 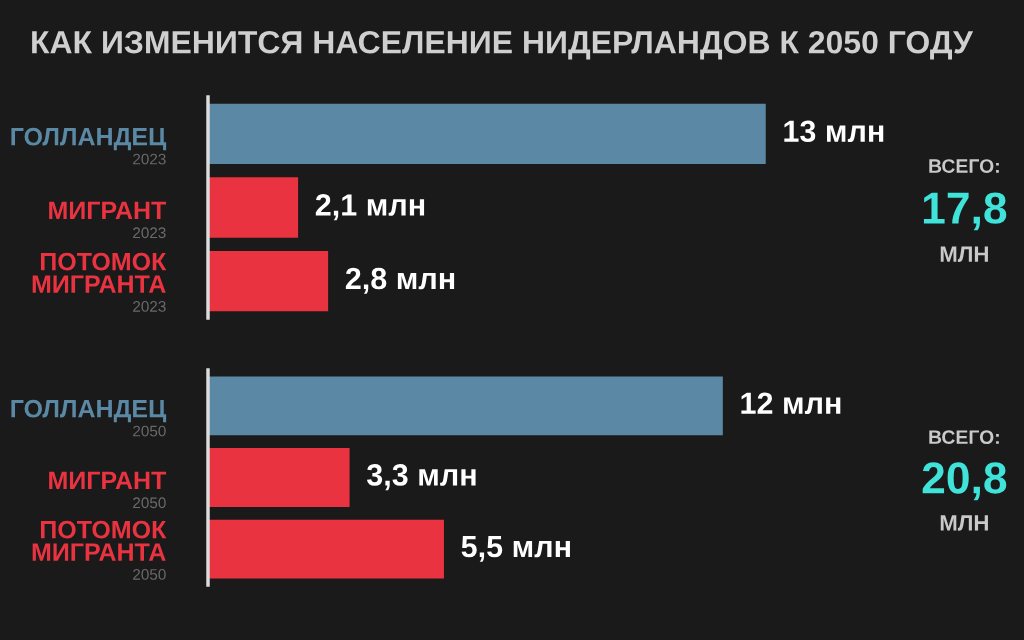 What do you see at coordinates (421, 477) in the screenshot?
I see `data-label: 3,3 млн` at bounding box center [421, 477].